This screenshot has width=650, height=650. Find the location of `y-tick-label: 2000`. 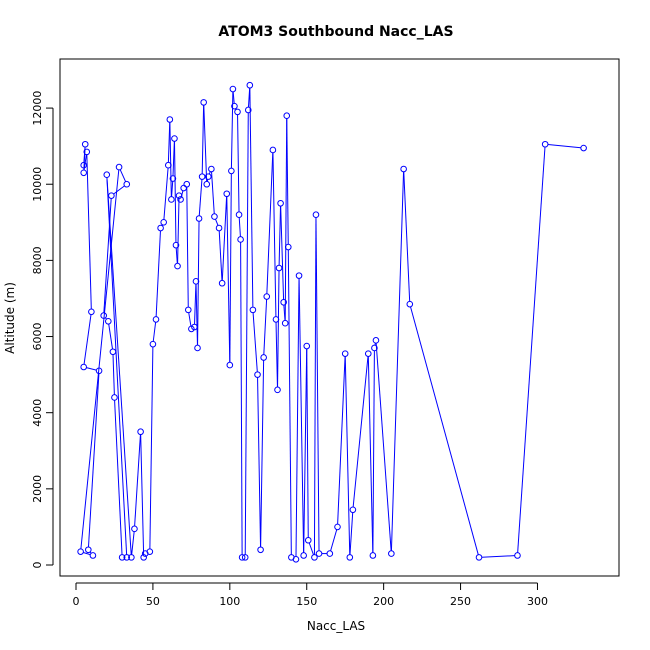

y-tick-label: 2000 is located at coordinates (37, 489).